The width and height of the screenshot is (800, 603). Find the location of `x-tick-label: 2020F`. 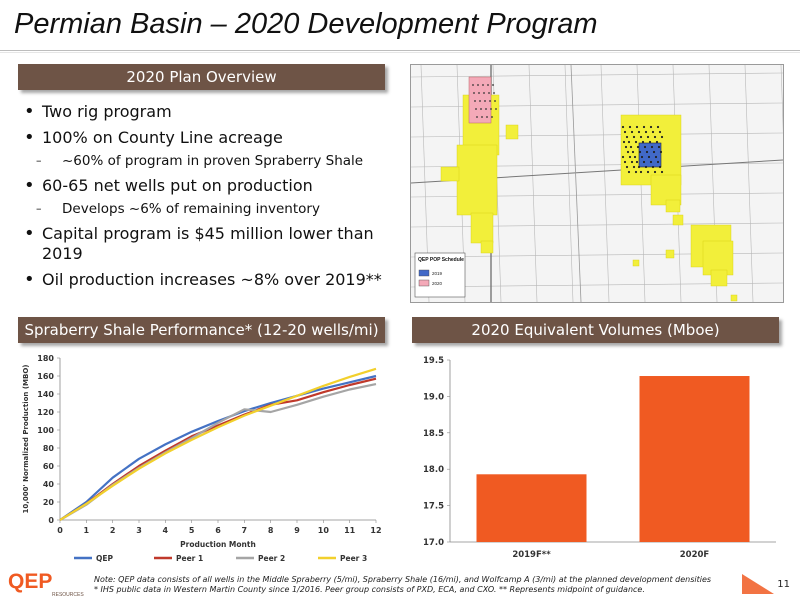

x-tick-label: 2020F is located at coordinates (695, 555).